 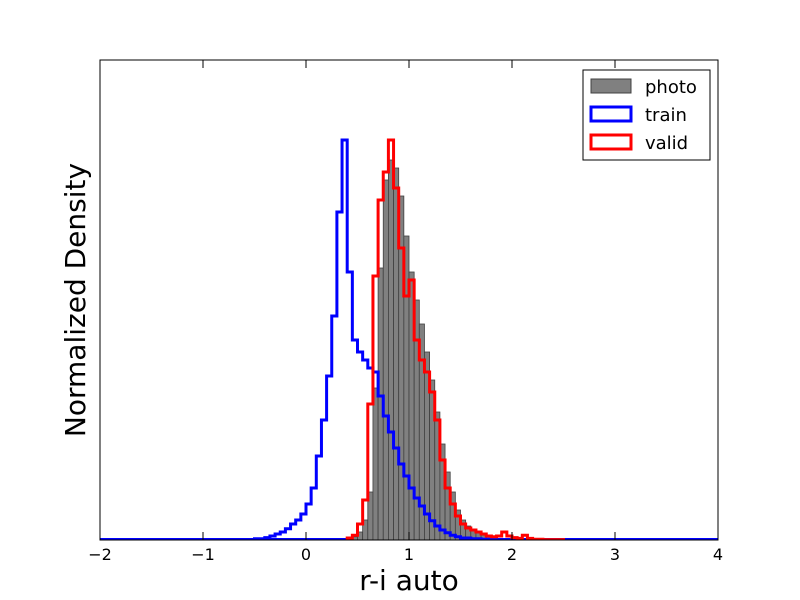 What do you see at coordinates (512, 554) in the screenshot?
I see `x-tick-label: 2` at bounding box center [512, 554].